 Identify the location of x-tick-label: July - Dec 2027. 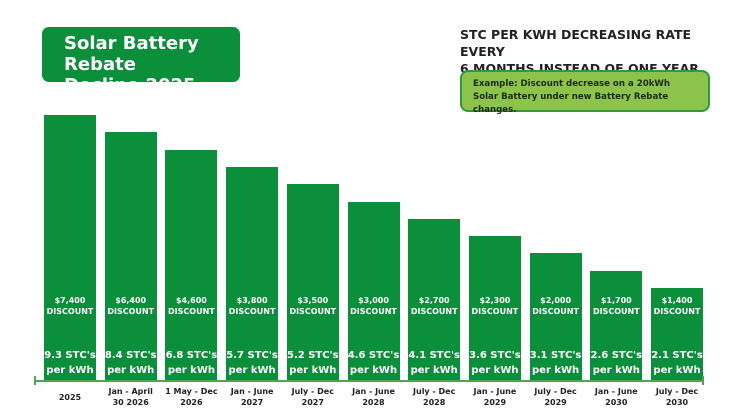
(313, 397).